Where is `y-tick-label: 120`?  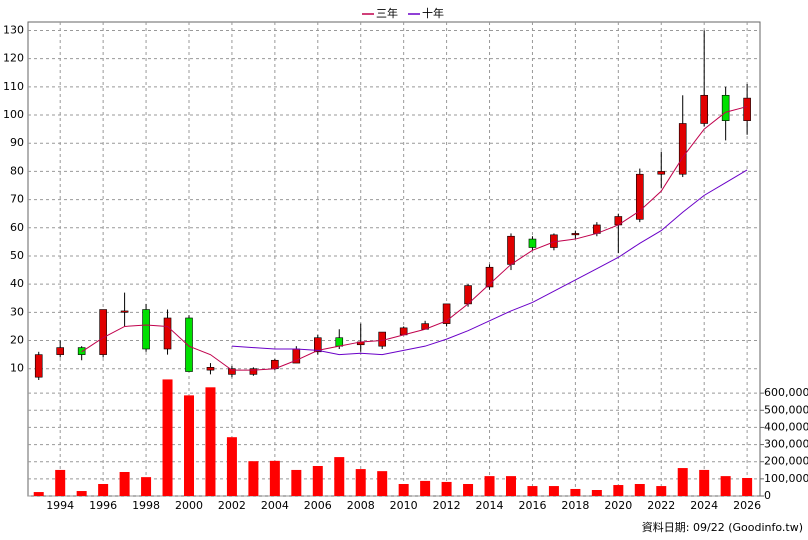 y-tick-label: 120 is located at coordinates (13, 58).